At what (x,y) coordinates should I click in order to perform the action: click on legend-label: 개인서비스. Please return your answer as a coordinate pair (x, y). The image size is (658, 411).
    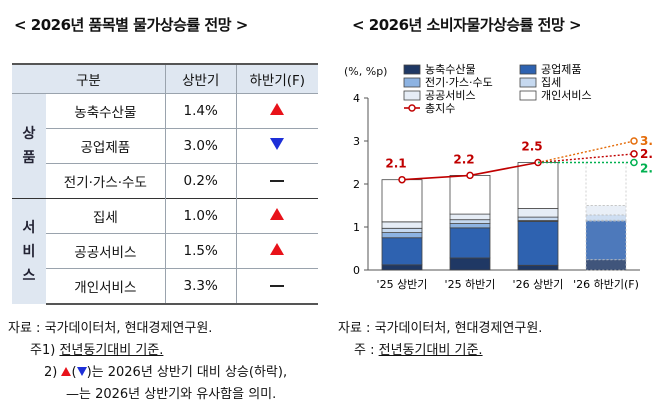
    Looking at the image, I should click on (566, 95).